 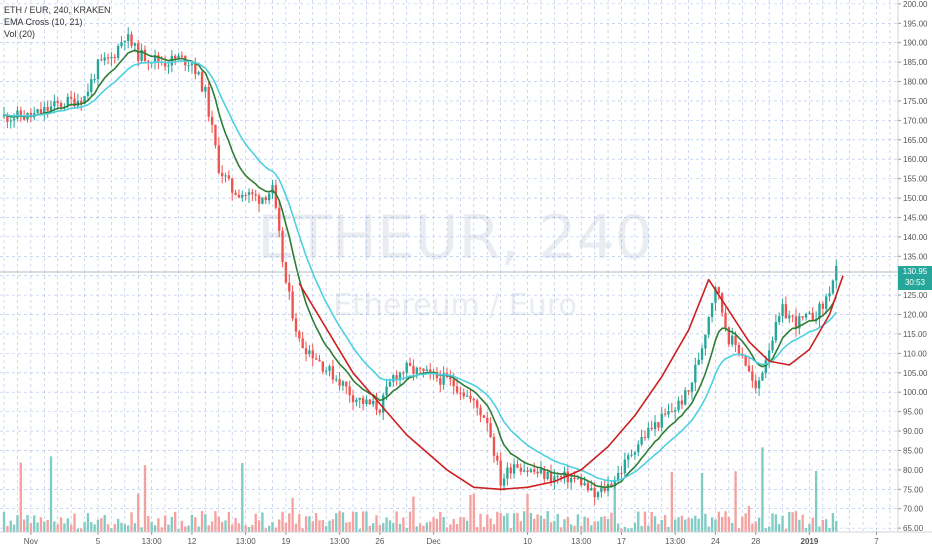 What do you see at coordinates (675, 541) in the screenshot?
I see `time-tick-label: 13:00` at bounding box center [675, 541].